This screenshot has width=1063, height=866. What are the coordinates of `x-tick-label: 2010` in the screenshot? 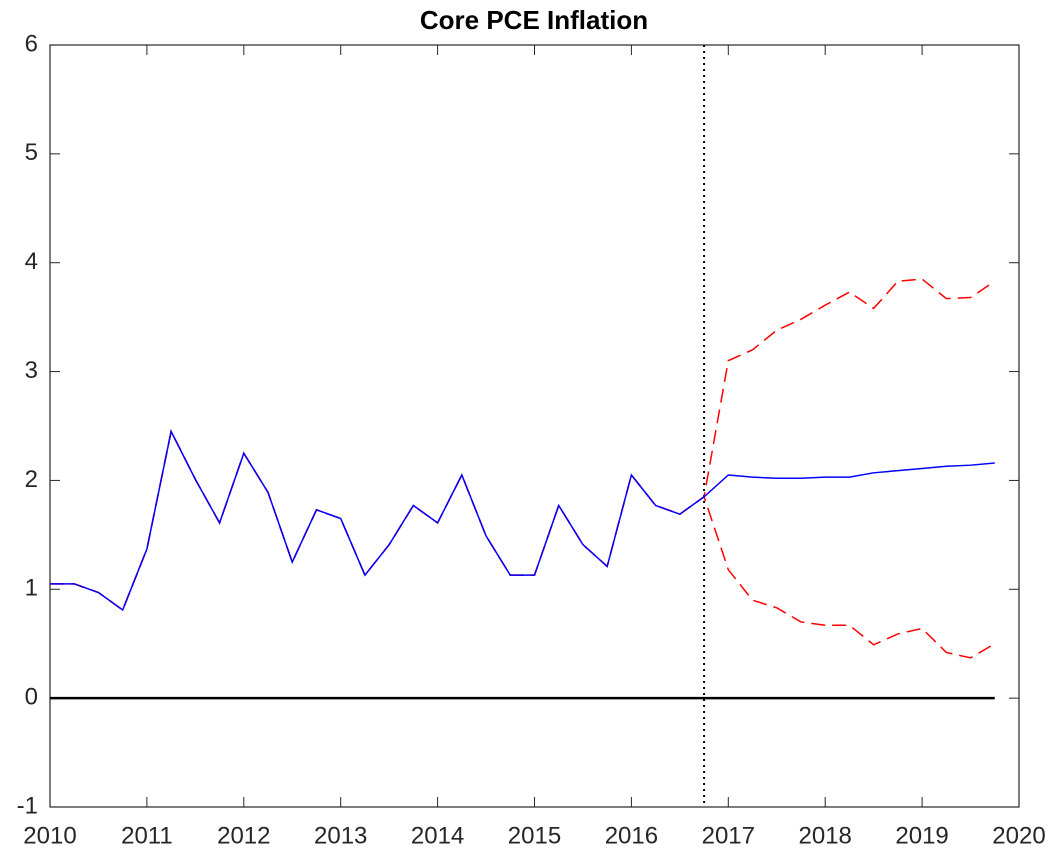 It's located at (49, 835).